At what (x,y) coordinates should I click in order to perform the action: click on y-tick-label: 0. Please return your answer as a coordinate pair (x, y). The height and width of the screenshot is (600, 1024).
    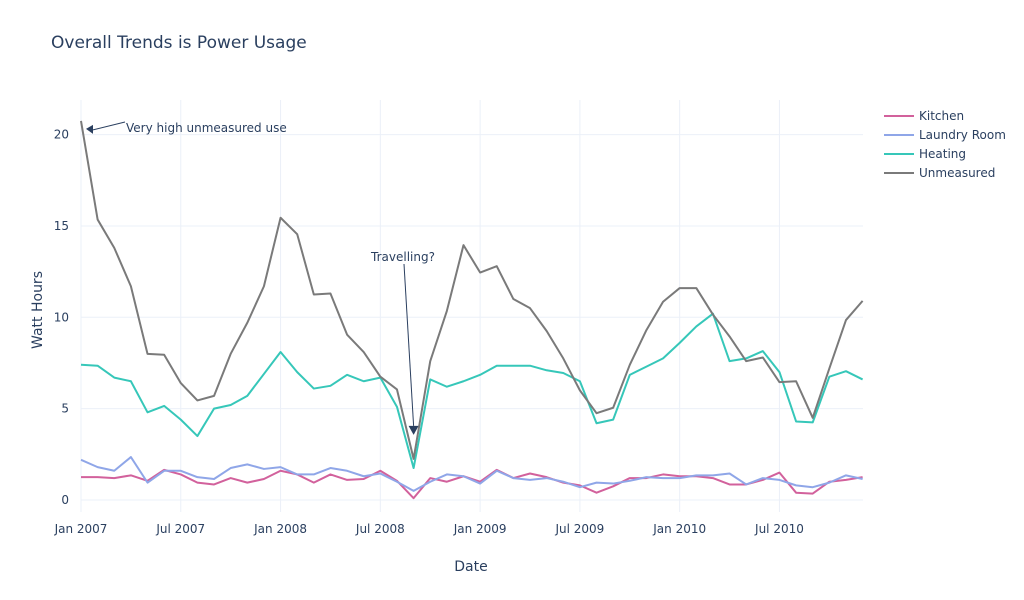
    Looking at the image, I should click on (65, 500).